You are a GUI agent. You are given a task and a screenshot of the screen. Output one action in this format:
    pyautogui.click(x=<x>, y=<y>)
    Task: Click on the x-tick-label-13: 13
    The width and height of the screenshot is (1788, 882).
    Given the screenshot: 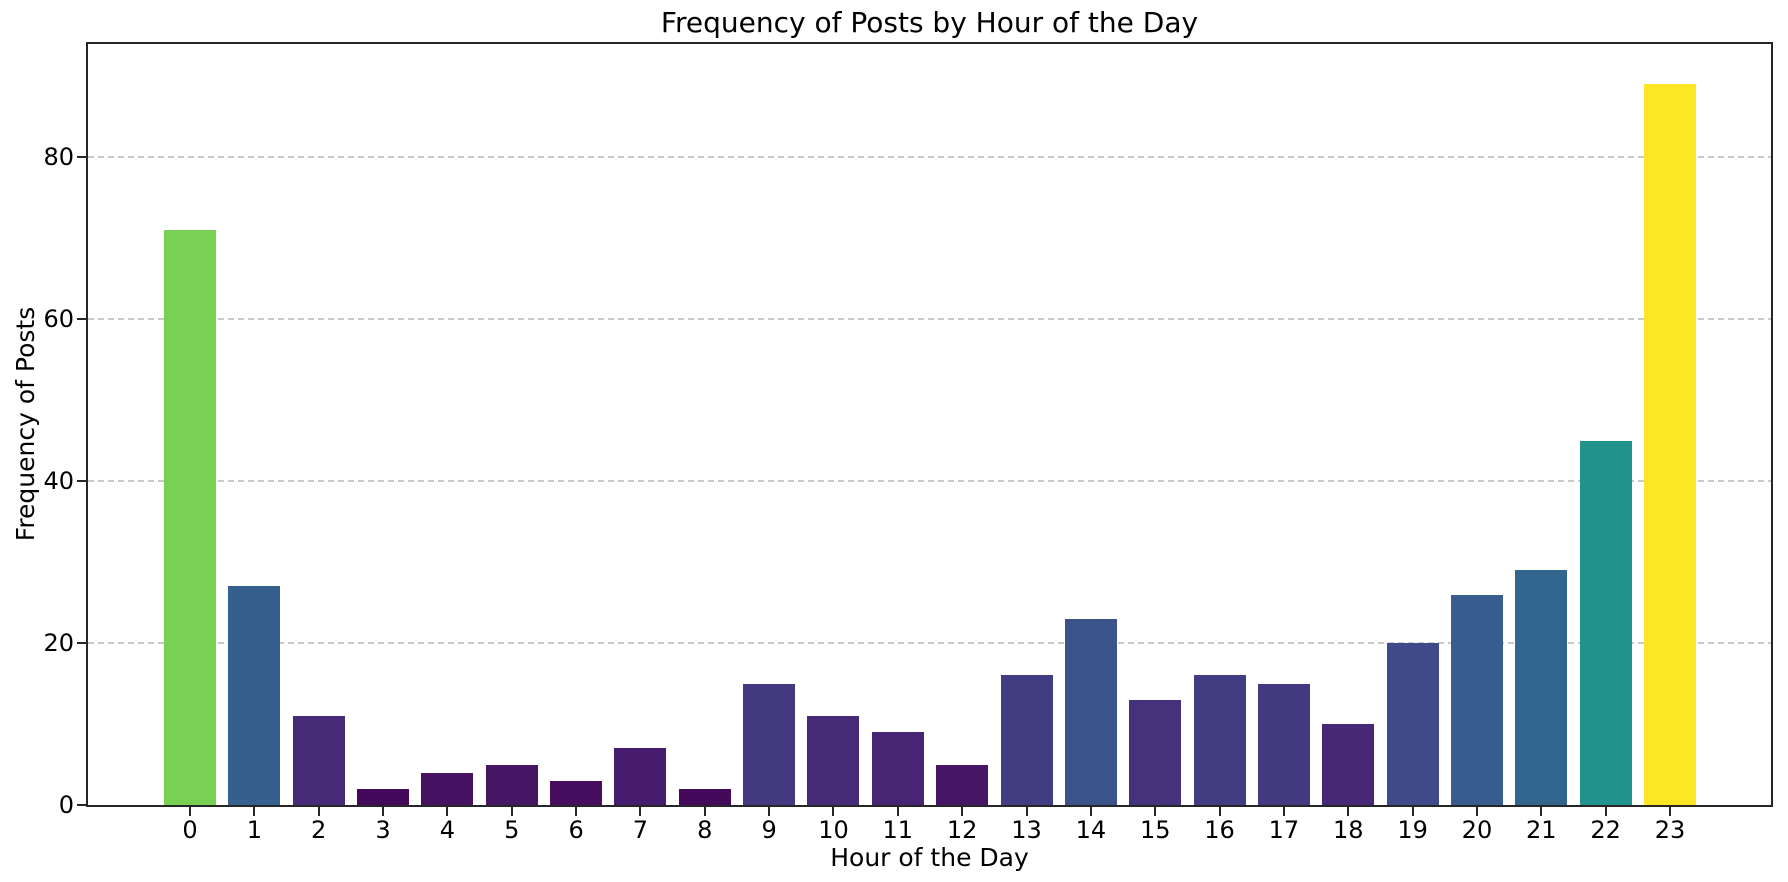 What is the action you would take?
    pyautogui.click(x=1026, y=830)
    